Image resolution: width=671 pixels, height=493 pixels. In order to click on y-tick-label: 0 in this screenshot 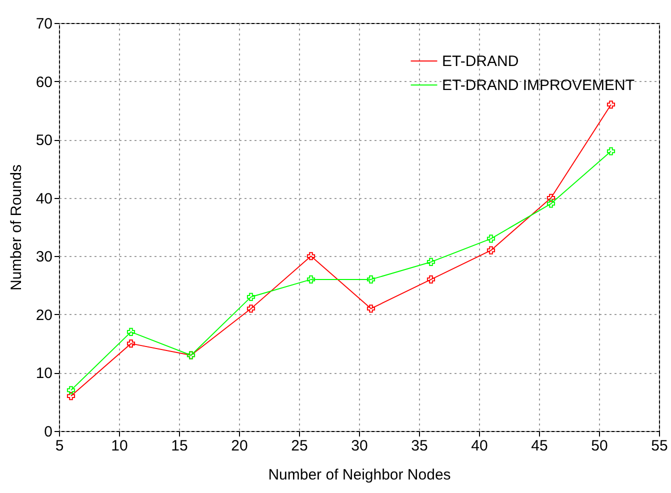, I will do `click(48, 432)`.